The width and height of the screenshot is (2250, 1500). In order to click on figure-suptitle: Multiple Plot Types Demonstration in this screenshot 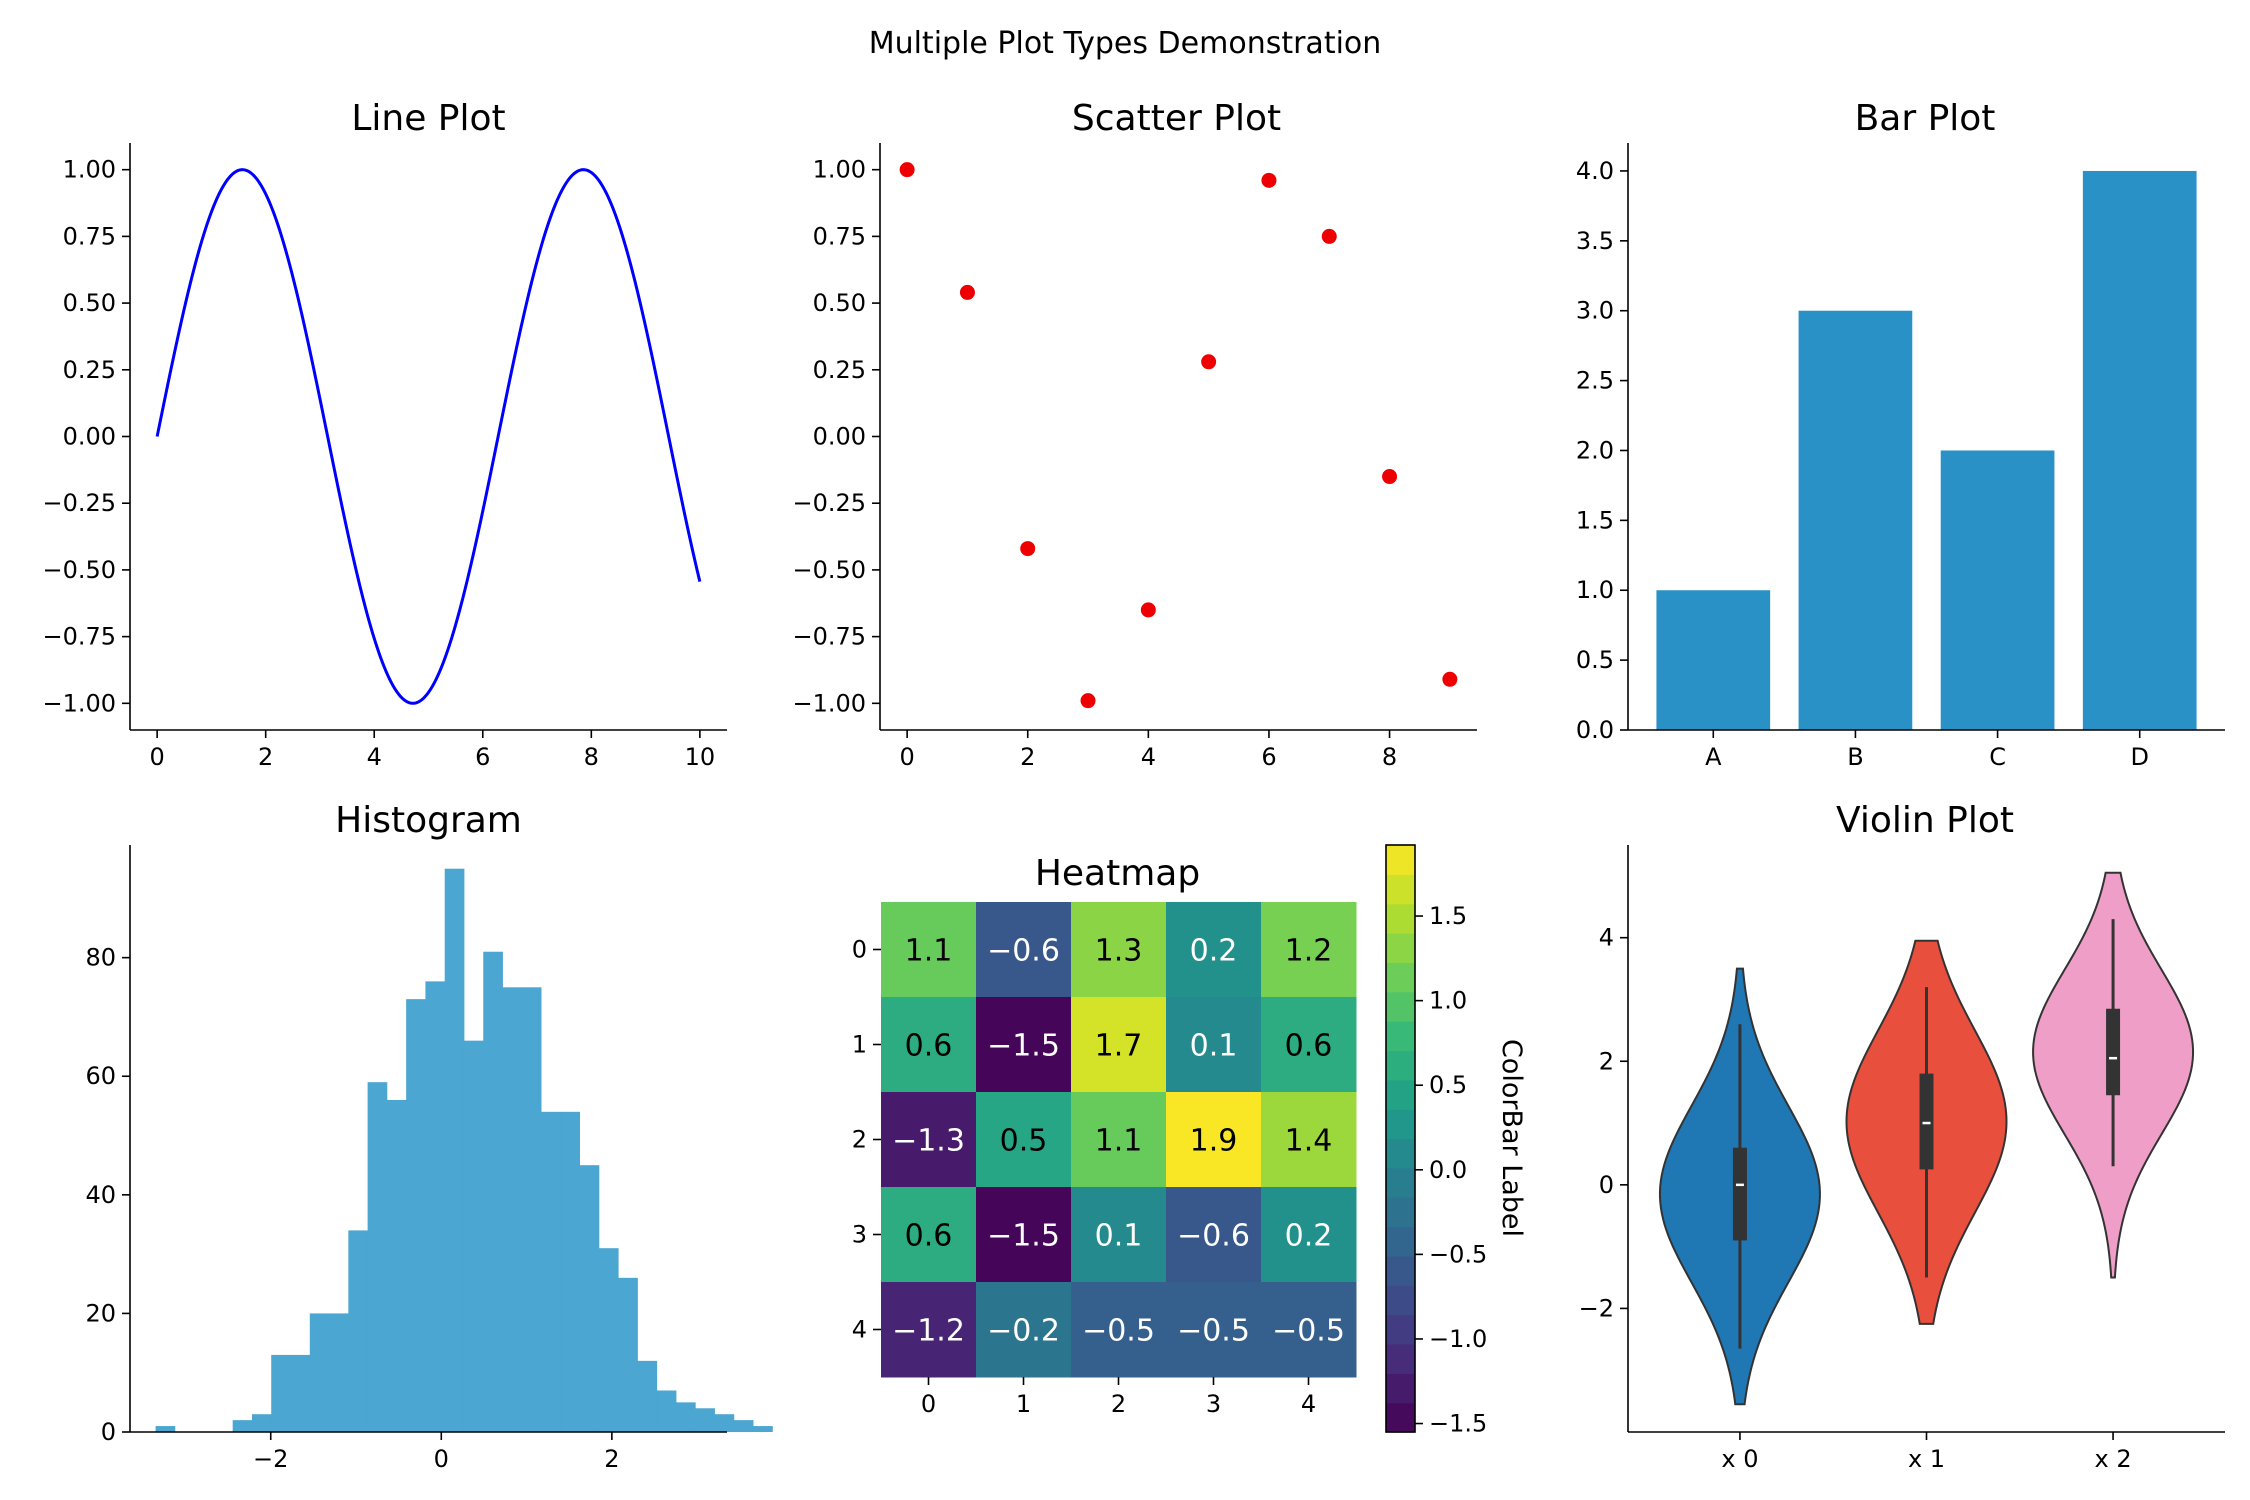, I will do `click(1125, 43)`.